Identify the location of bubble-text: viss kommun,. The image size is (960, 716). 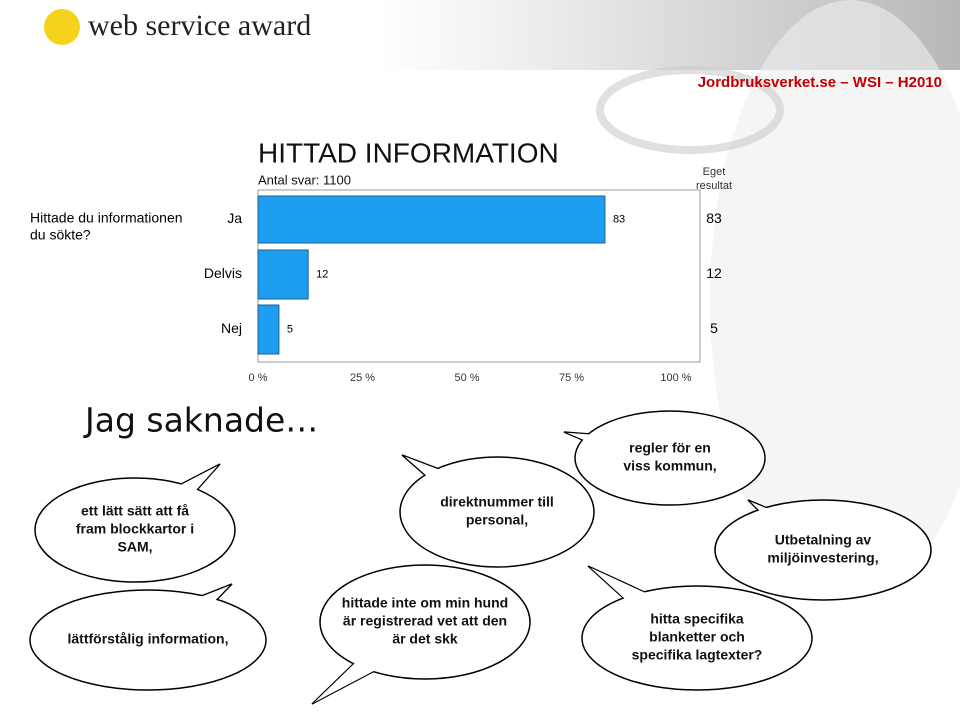
(669, 466).